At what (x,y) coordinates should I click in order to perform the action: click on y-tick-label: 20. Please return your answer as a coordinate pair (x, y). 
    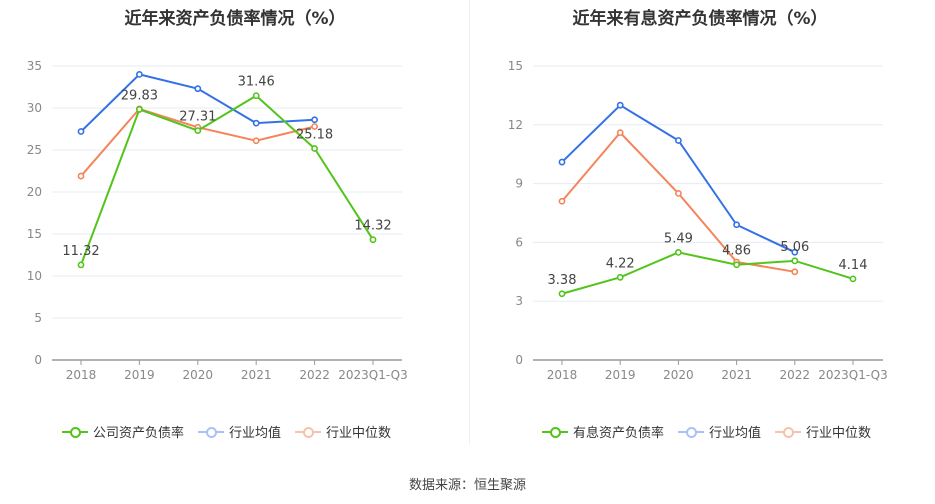
    Looking at the image, I should click on (34, 192).